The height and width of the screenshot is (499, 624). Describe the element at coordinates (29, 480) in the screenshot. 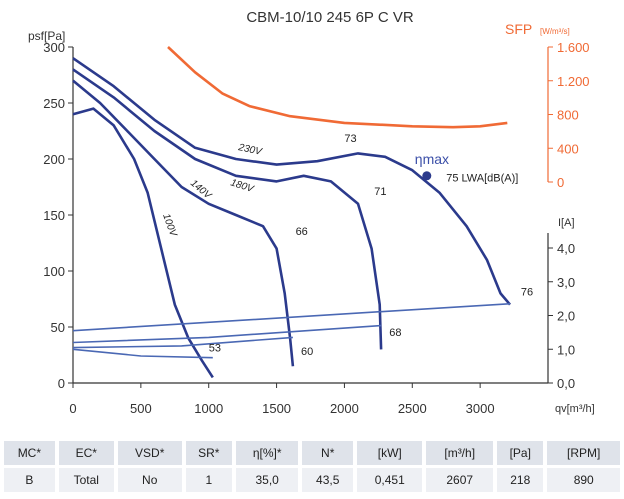

I see `table-cell: B` at that location.